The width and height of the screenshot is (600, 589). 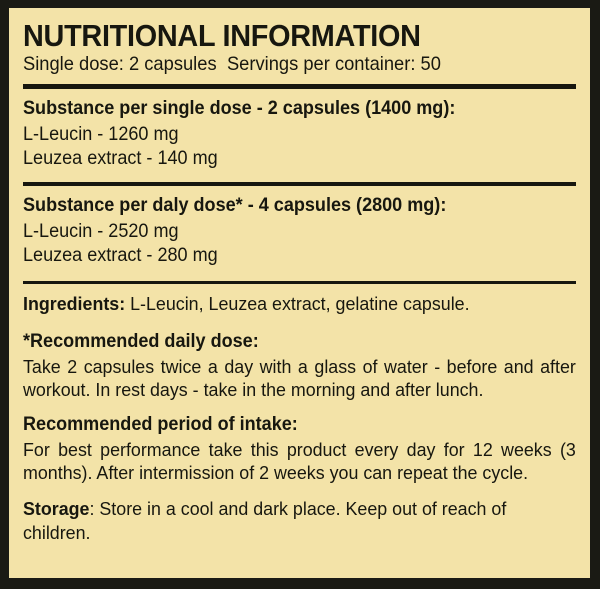 What do you see at coordinates (222, 35) in the screenshot?
I see `page-title: NUTRITIONAL INFORMATION` at bounding box center [222, 35].